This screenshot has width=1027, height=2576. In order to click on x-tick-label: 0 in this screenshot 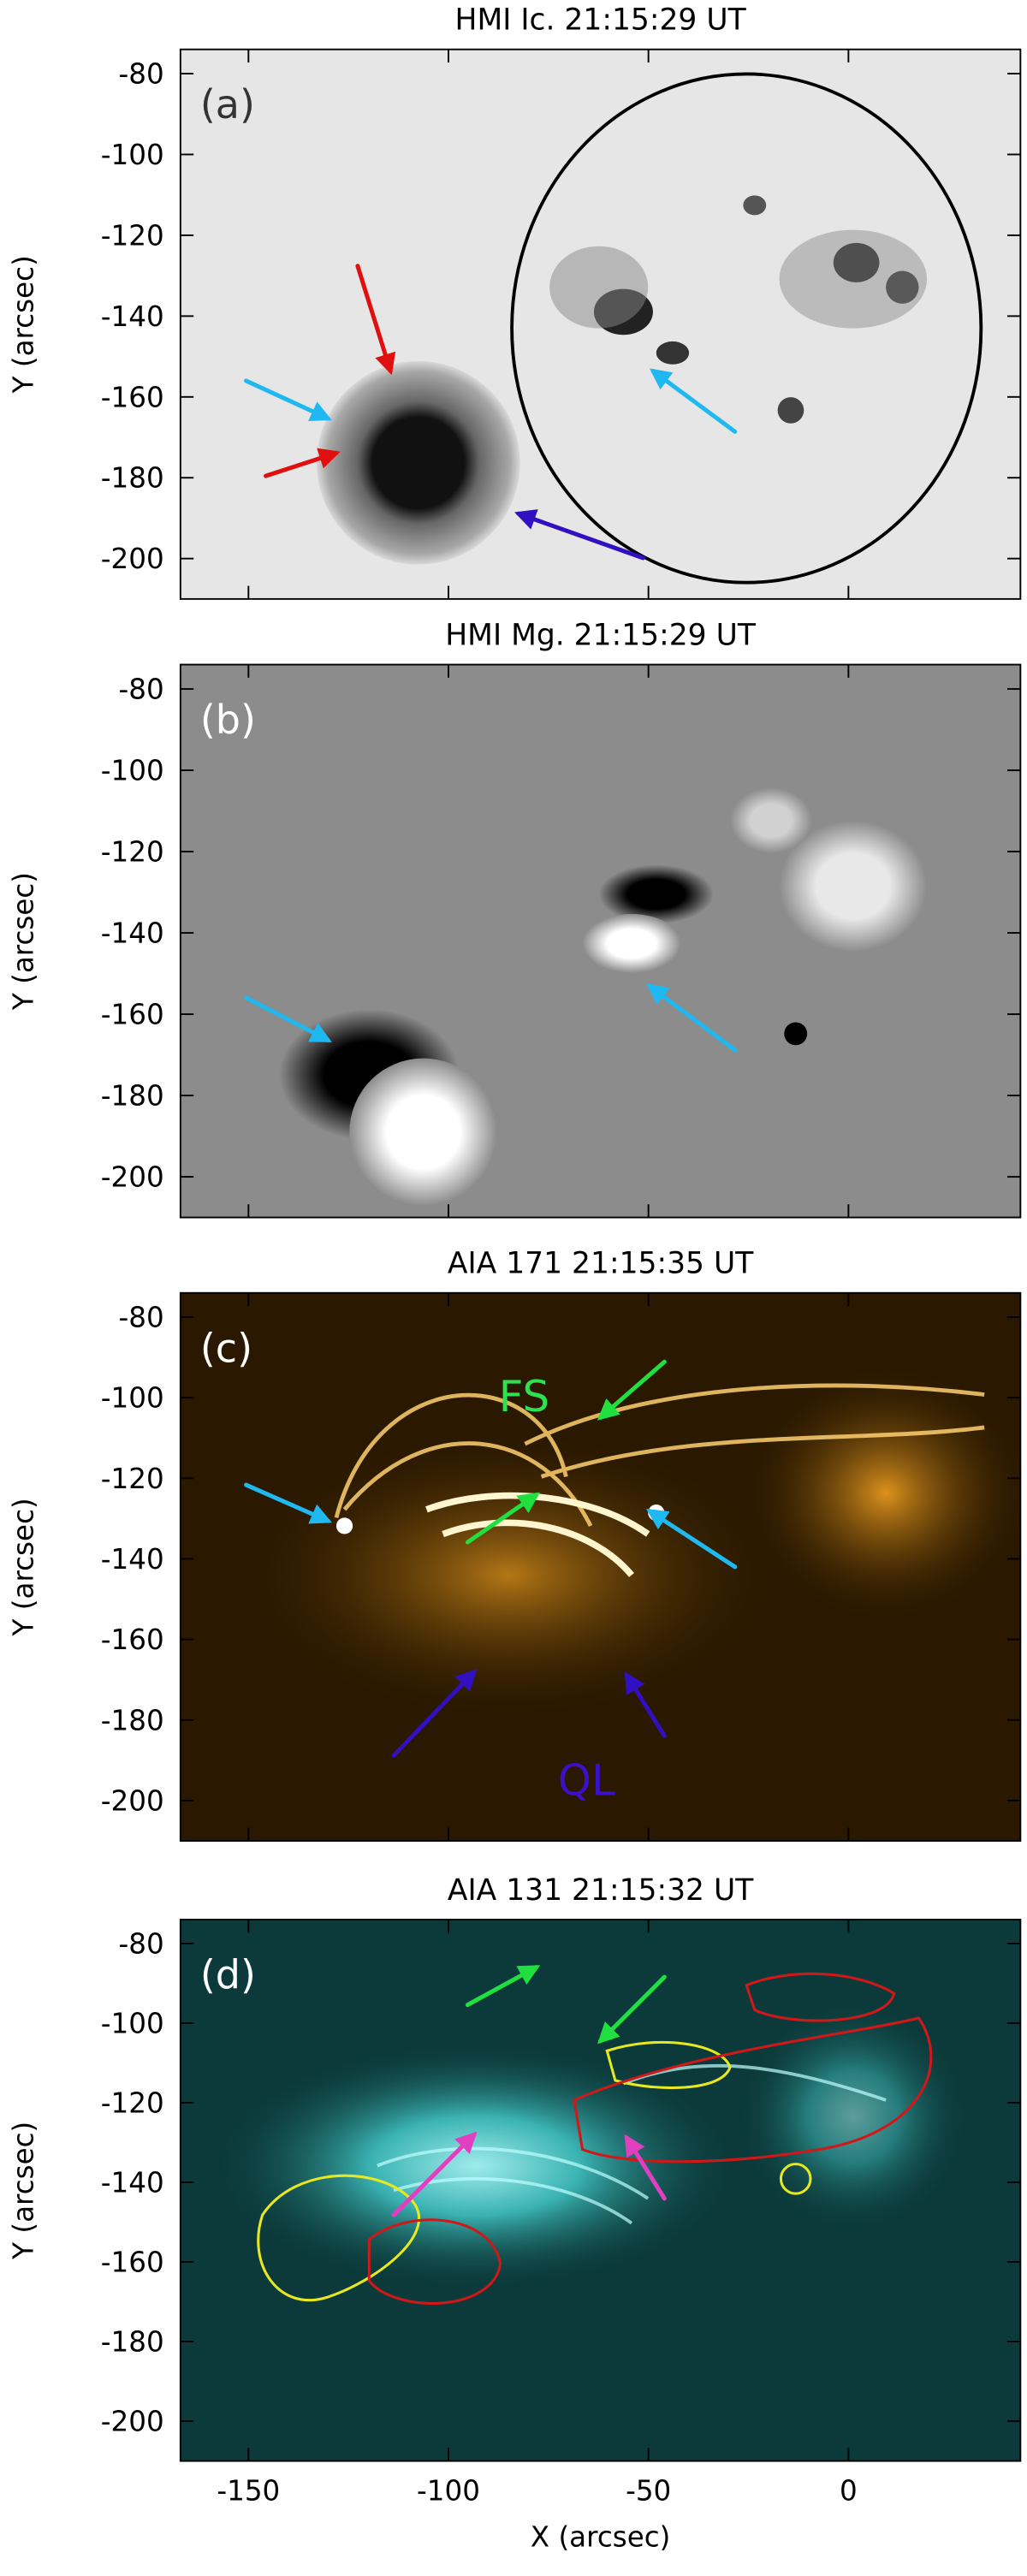, I will do `click(849, 2491)`.